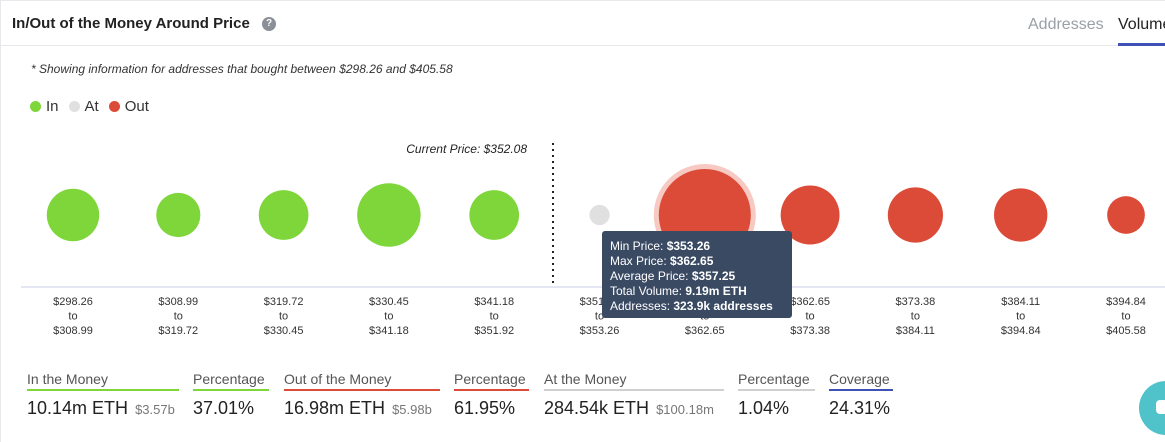 This screenshot has width=1165, height=442. Describe the element at coordinates (776, 390) in the screenshot. I see `stat-at-pct-bar` at that location.